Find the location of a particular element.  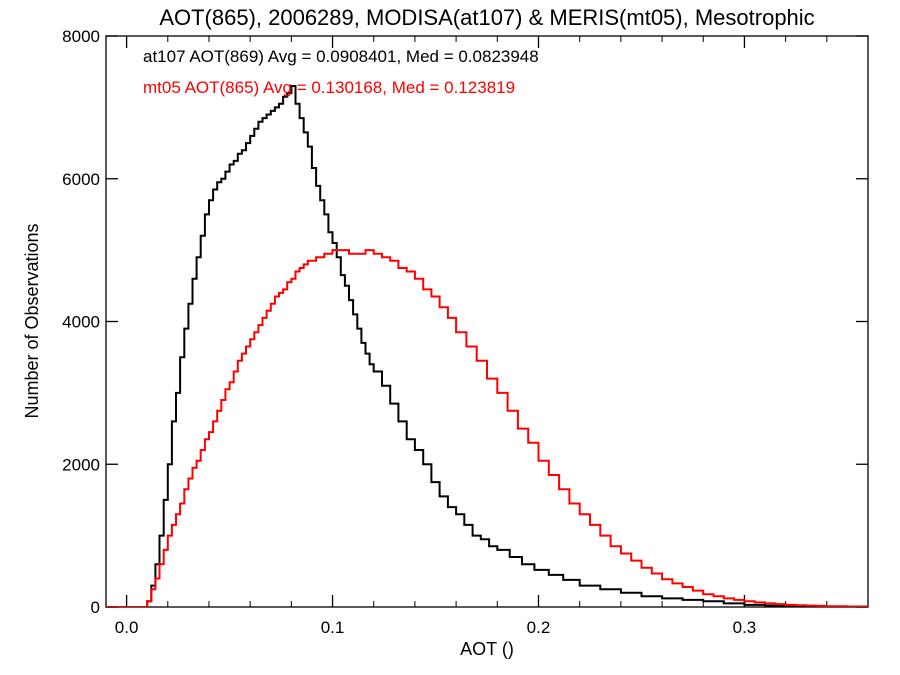

x-tick-label: 0.0 is located at coordinates (127, 627).